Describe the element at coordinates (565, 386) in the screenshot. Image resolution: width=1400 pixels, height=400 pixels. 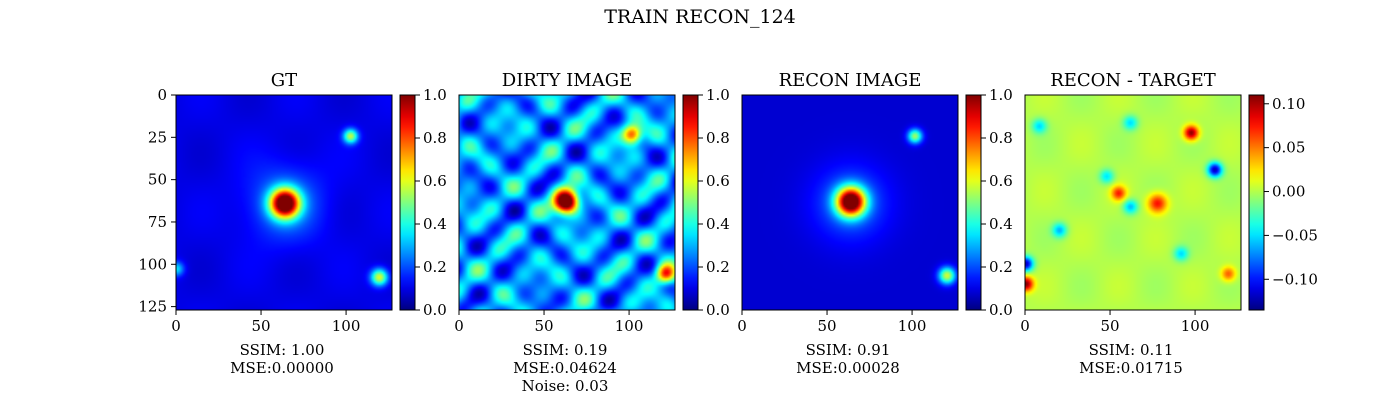
I see `panel-caption-line: Noise: 0.03` at that location.